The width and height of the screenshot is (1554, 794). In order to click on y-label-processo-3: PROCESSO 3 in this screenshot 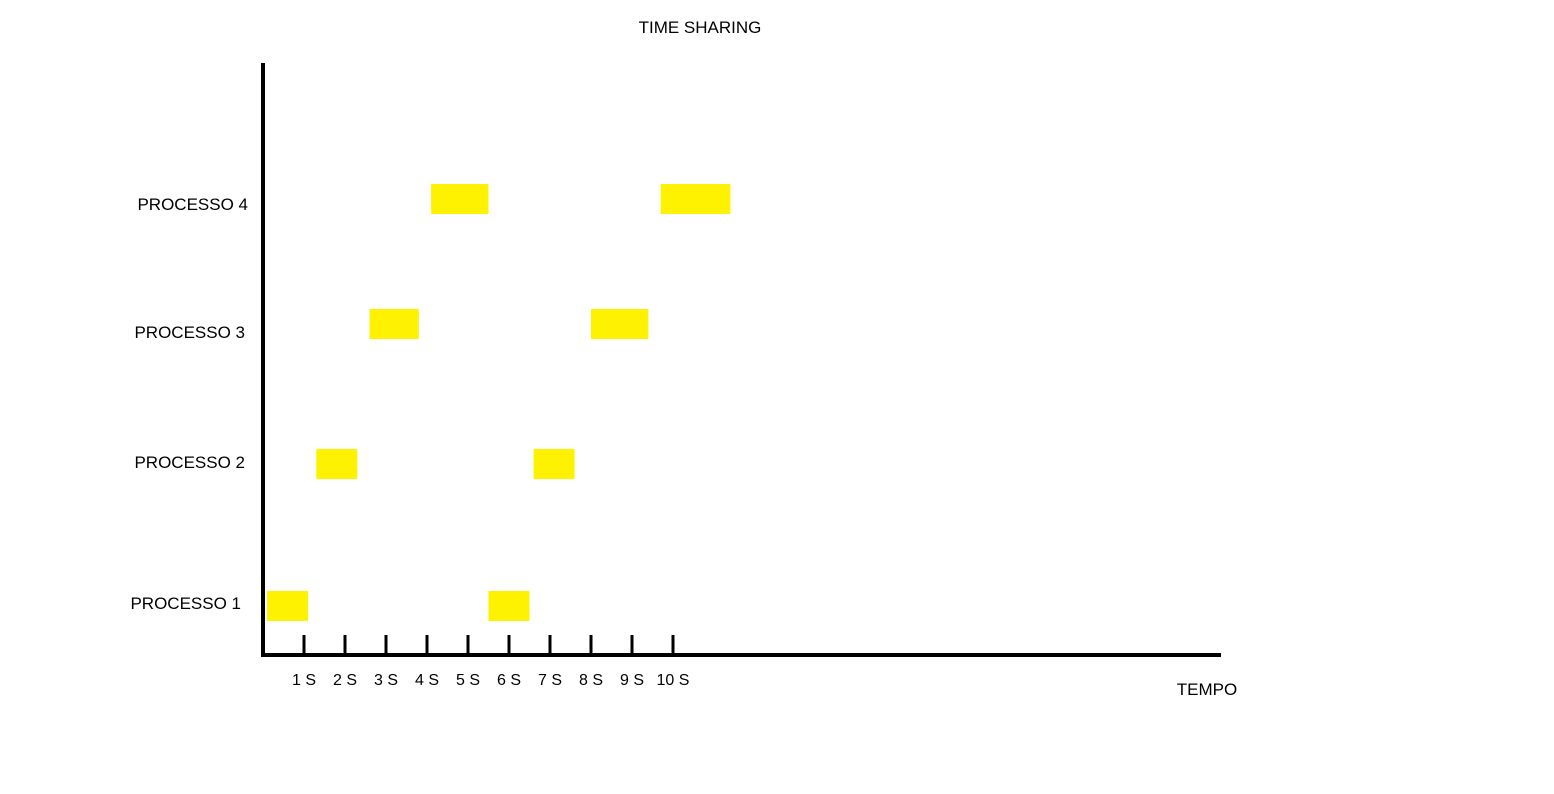, I will do `click(189, 332)`.